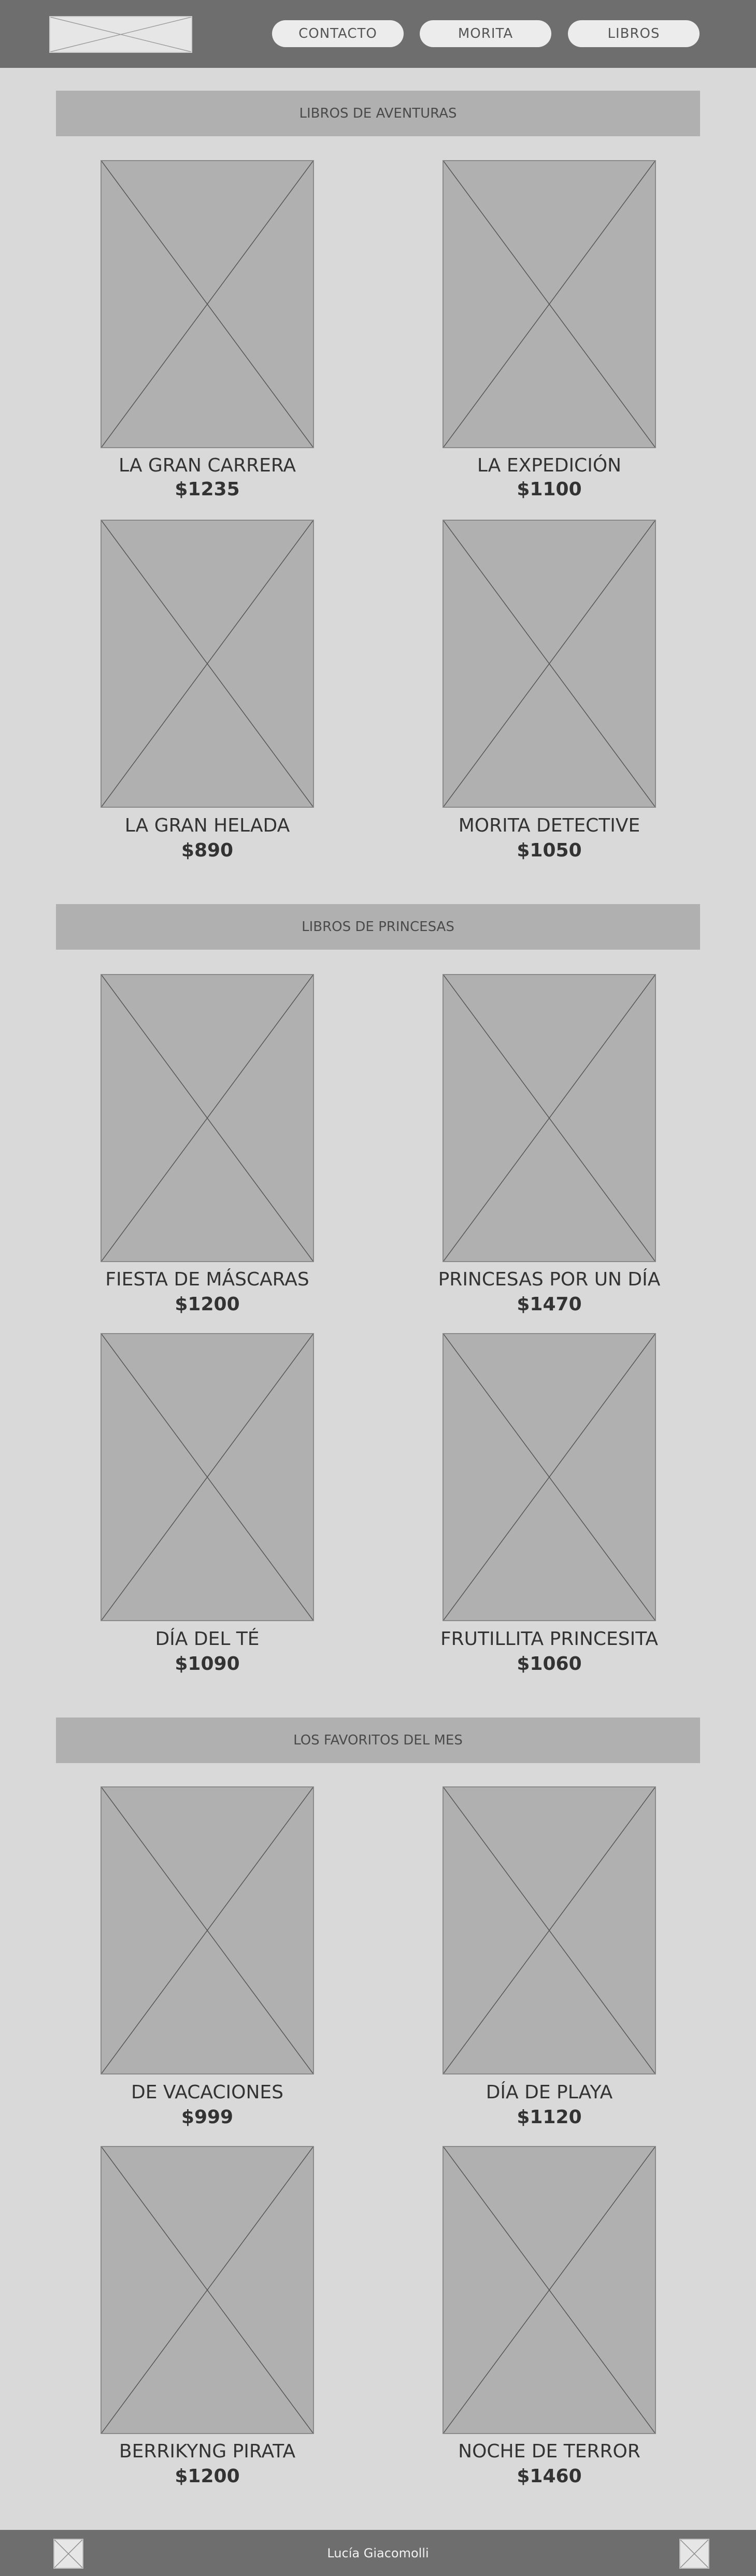  Describe the element at coordinates (378, 1741) in the screenshot. I see `section-banner-favoritos: LOS FAVORITOS DEL MES` at that location.